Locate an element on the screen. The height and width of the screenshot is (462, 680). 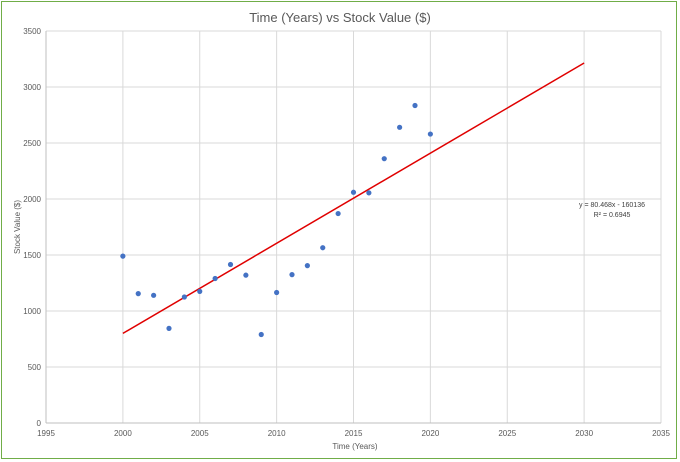
y-tick-label: 3000 is located at coordinates (32, 87).